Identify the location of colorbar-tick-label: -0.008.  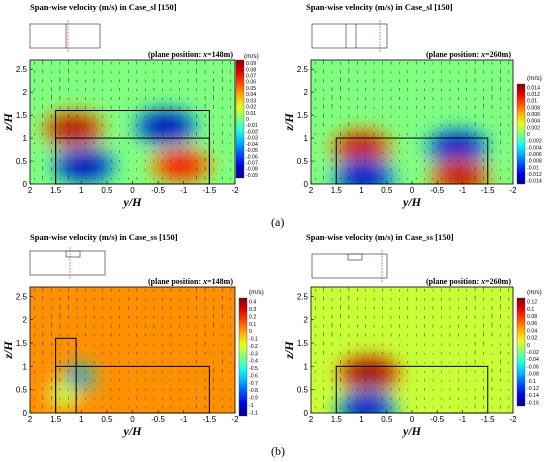
(534, 162).